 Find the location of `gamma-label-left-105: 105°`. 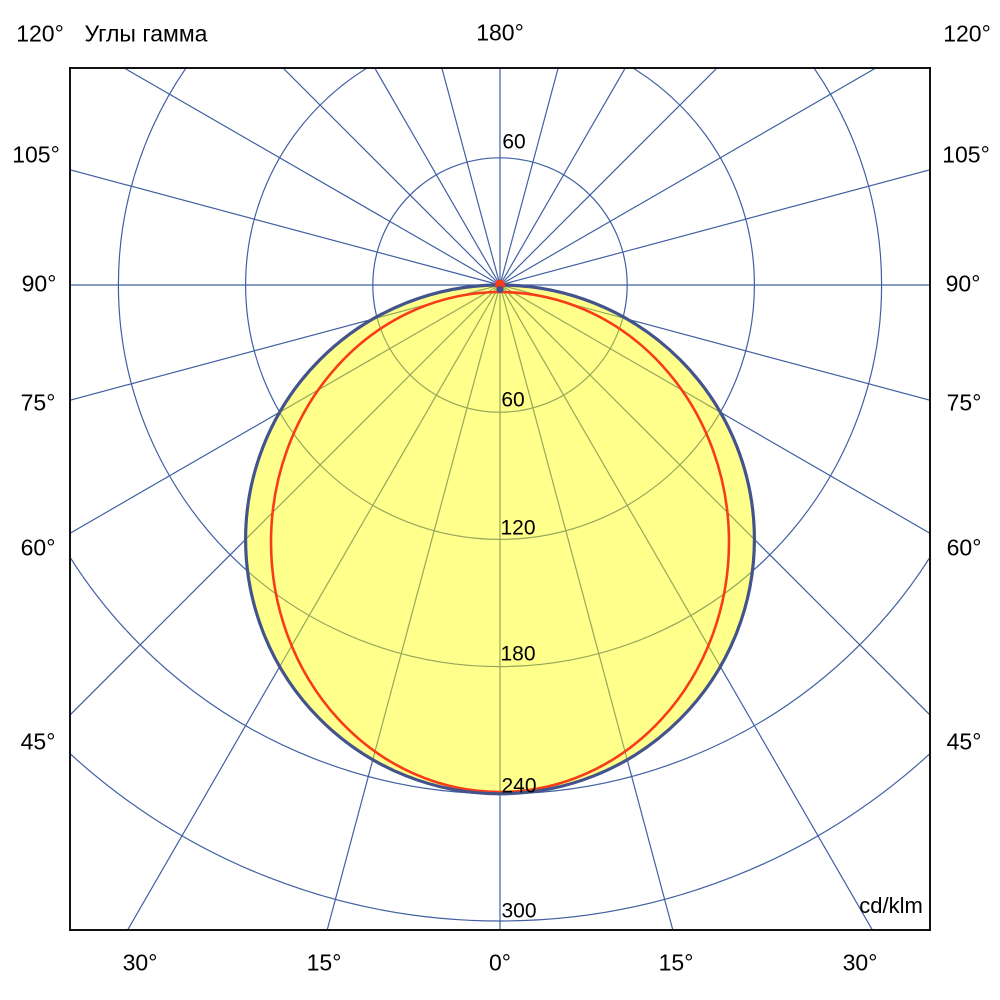

gamma-label-left-105: 105° is located at coordinates (36, 154).